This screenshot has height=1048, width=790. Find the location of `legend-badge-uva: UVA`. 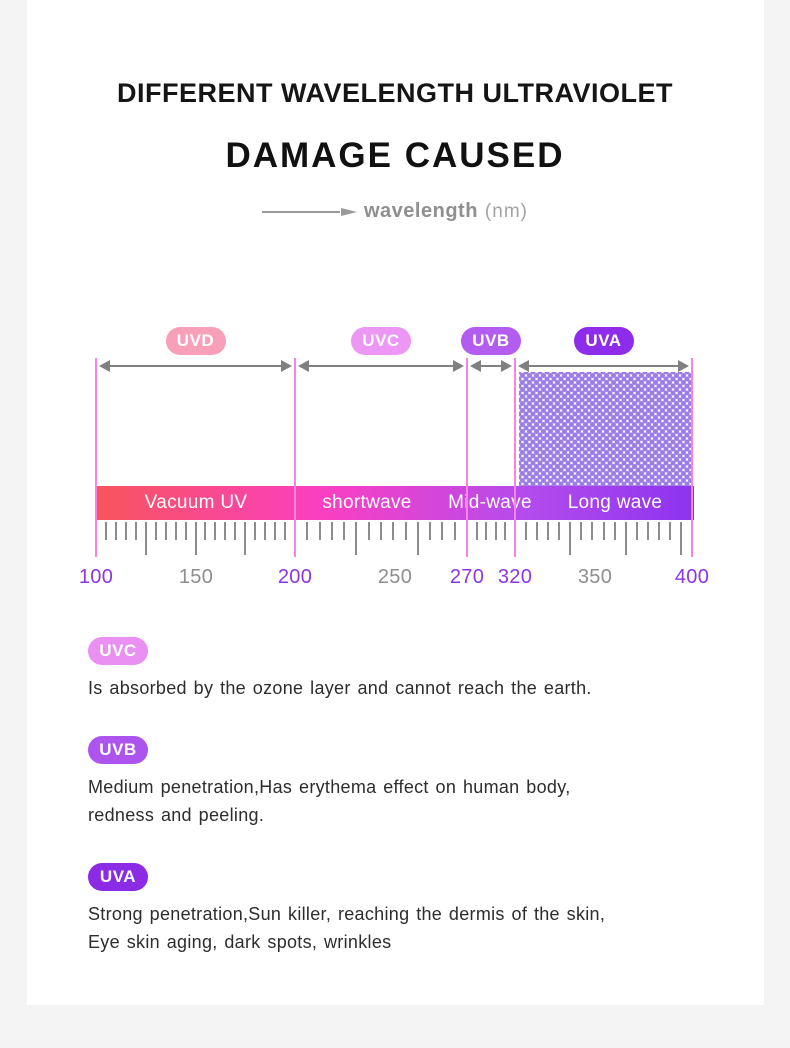

legend-badge-uva: UVA is located at coordinates (118, 877).